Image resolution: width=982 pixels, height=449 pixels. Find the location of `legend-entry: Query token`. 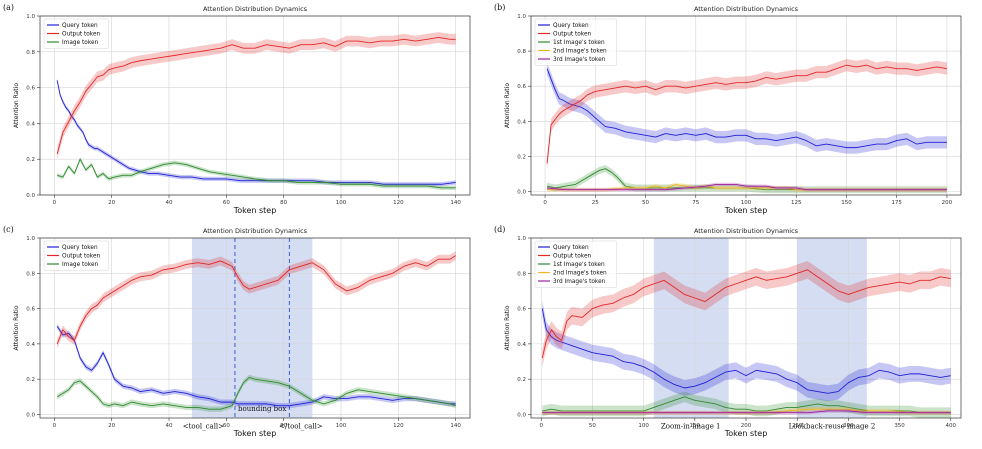

legend-entry: Query token is located at coordinates (80, 26).